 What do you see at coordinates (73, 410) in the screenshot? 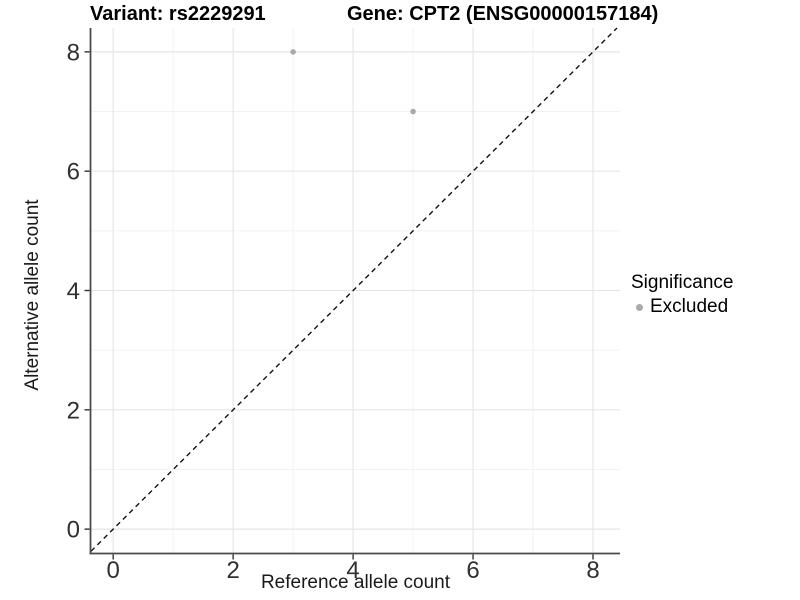
I see `y-tick-label: 2` at bounding box center [73, 410].